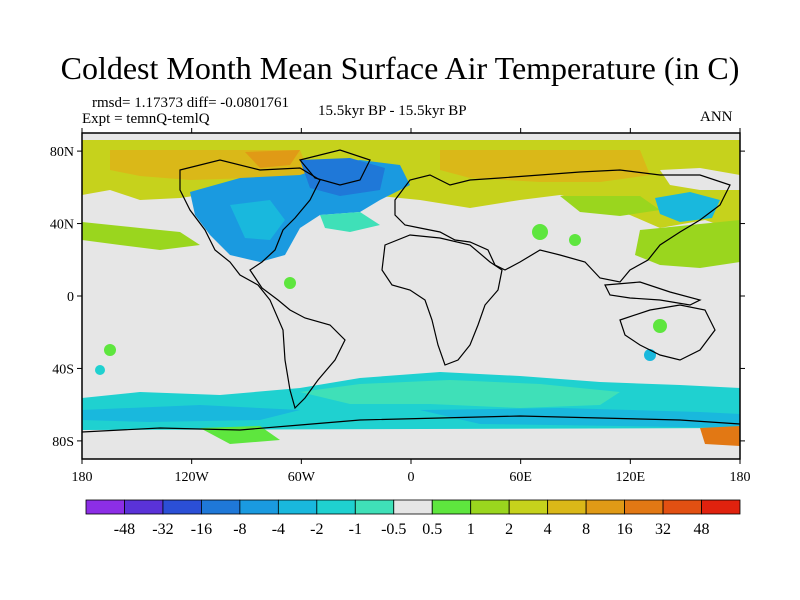  What do you see at coordinates (62, 225) in the screenshot?
I see `lat-tick-label: 40N` at bounding box center [62, 225].